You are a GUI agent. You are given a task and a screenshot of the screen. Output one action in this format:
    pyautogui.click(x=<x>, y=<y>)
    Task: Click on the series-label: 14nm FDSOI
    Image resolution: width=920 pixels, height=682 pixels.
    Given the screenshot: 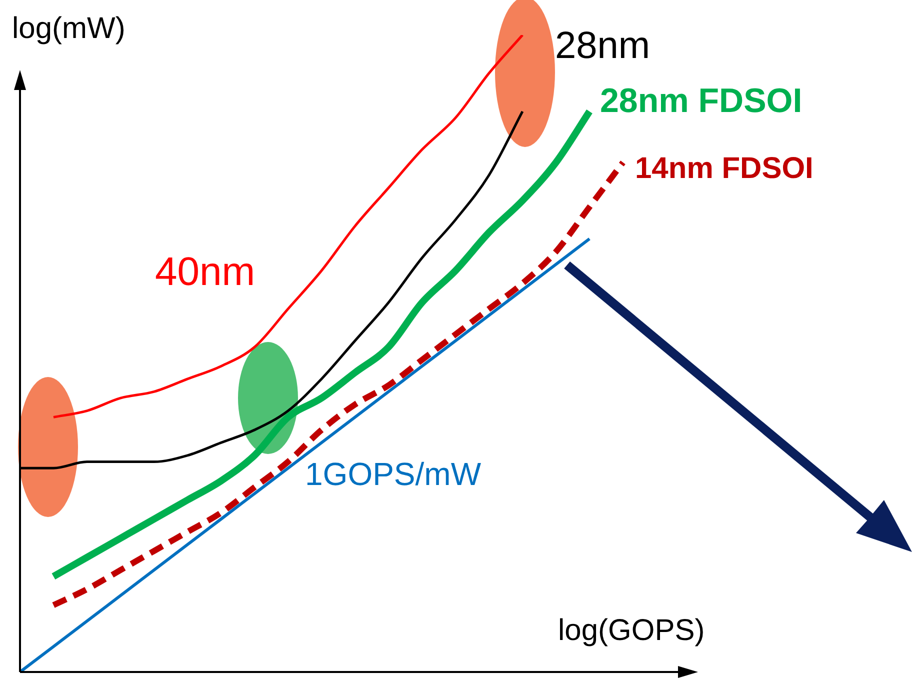 What is the action you would take?
    pyautogui.click(x=724, y=168)
    